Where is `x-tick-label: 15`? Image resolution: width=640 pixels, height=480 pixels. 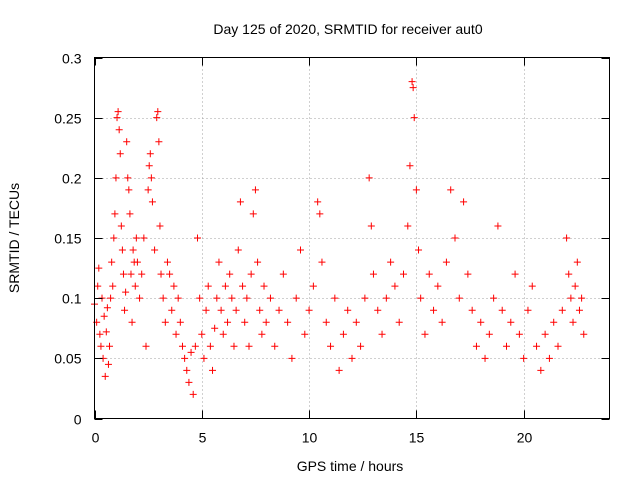 x-tick-label: 15 is located at coordinates (417, 438).